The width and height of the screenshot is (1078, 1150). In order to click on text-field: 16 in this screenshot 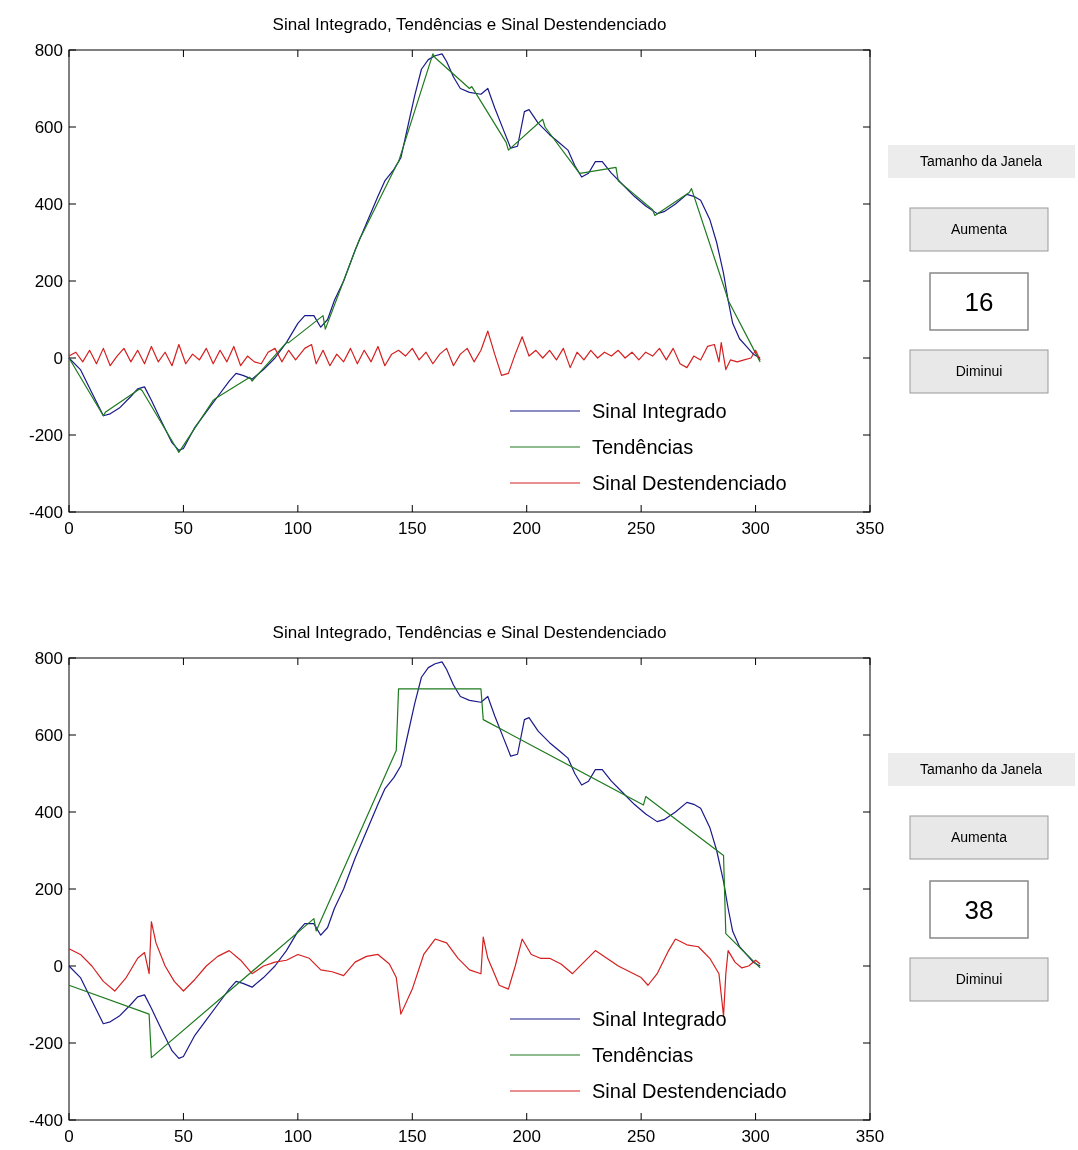, I will do `click(979, 301)`.